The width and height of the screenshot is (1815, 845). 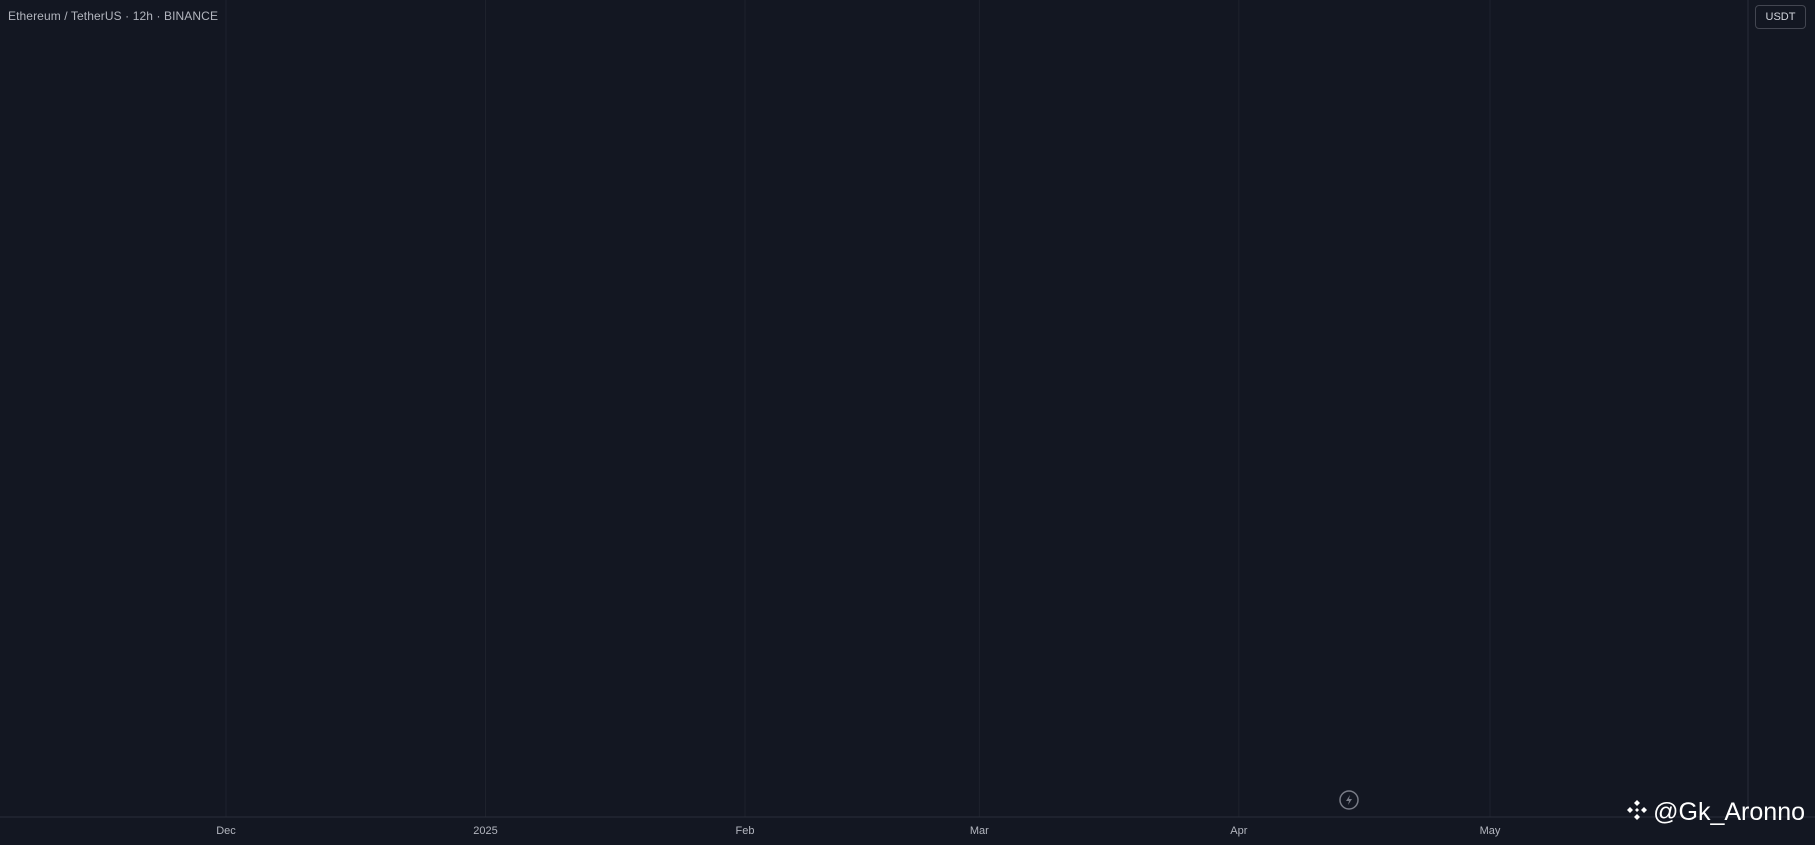 I want to click on price-axis-bg, so click(x=1781, y=422).